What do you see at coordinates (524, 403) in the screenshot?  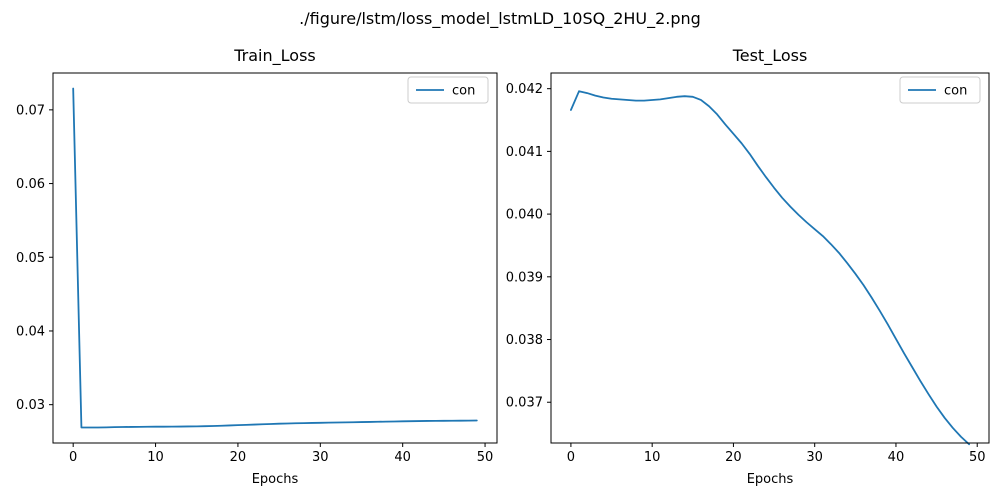 I see `y-tick-label: 0.037` at bounding box center [524, 403].